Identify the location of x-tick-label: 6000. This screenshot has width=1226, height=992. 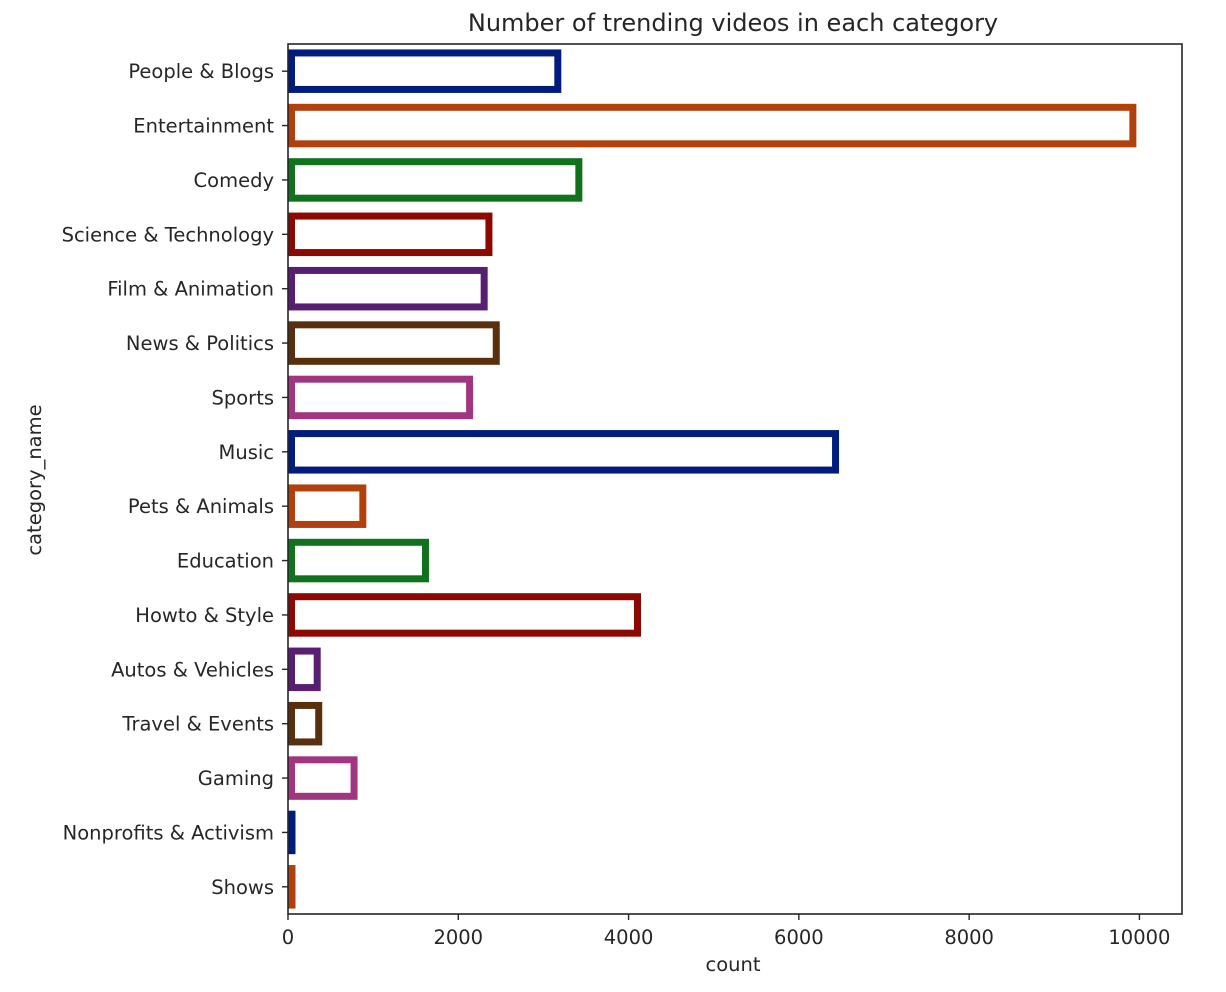
(799, 937).